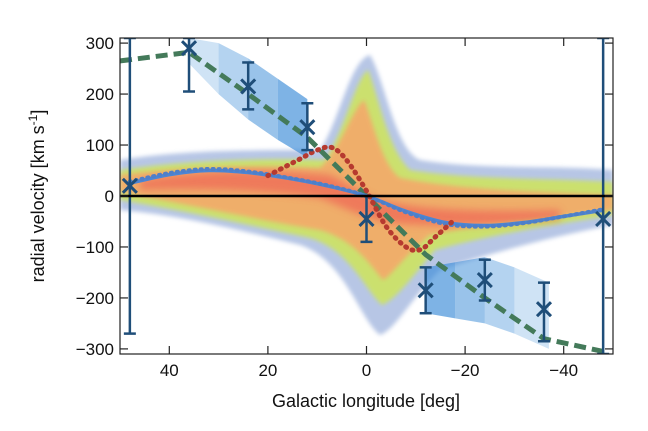  What do you see at coordinates (95, 298) in the screenshot?
I see `y-tick-label: −200` at bounding box center [95, 298].